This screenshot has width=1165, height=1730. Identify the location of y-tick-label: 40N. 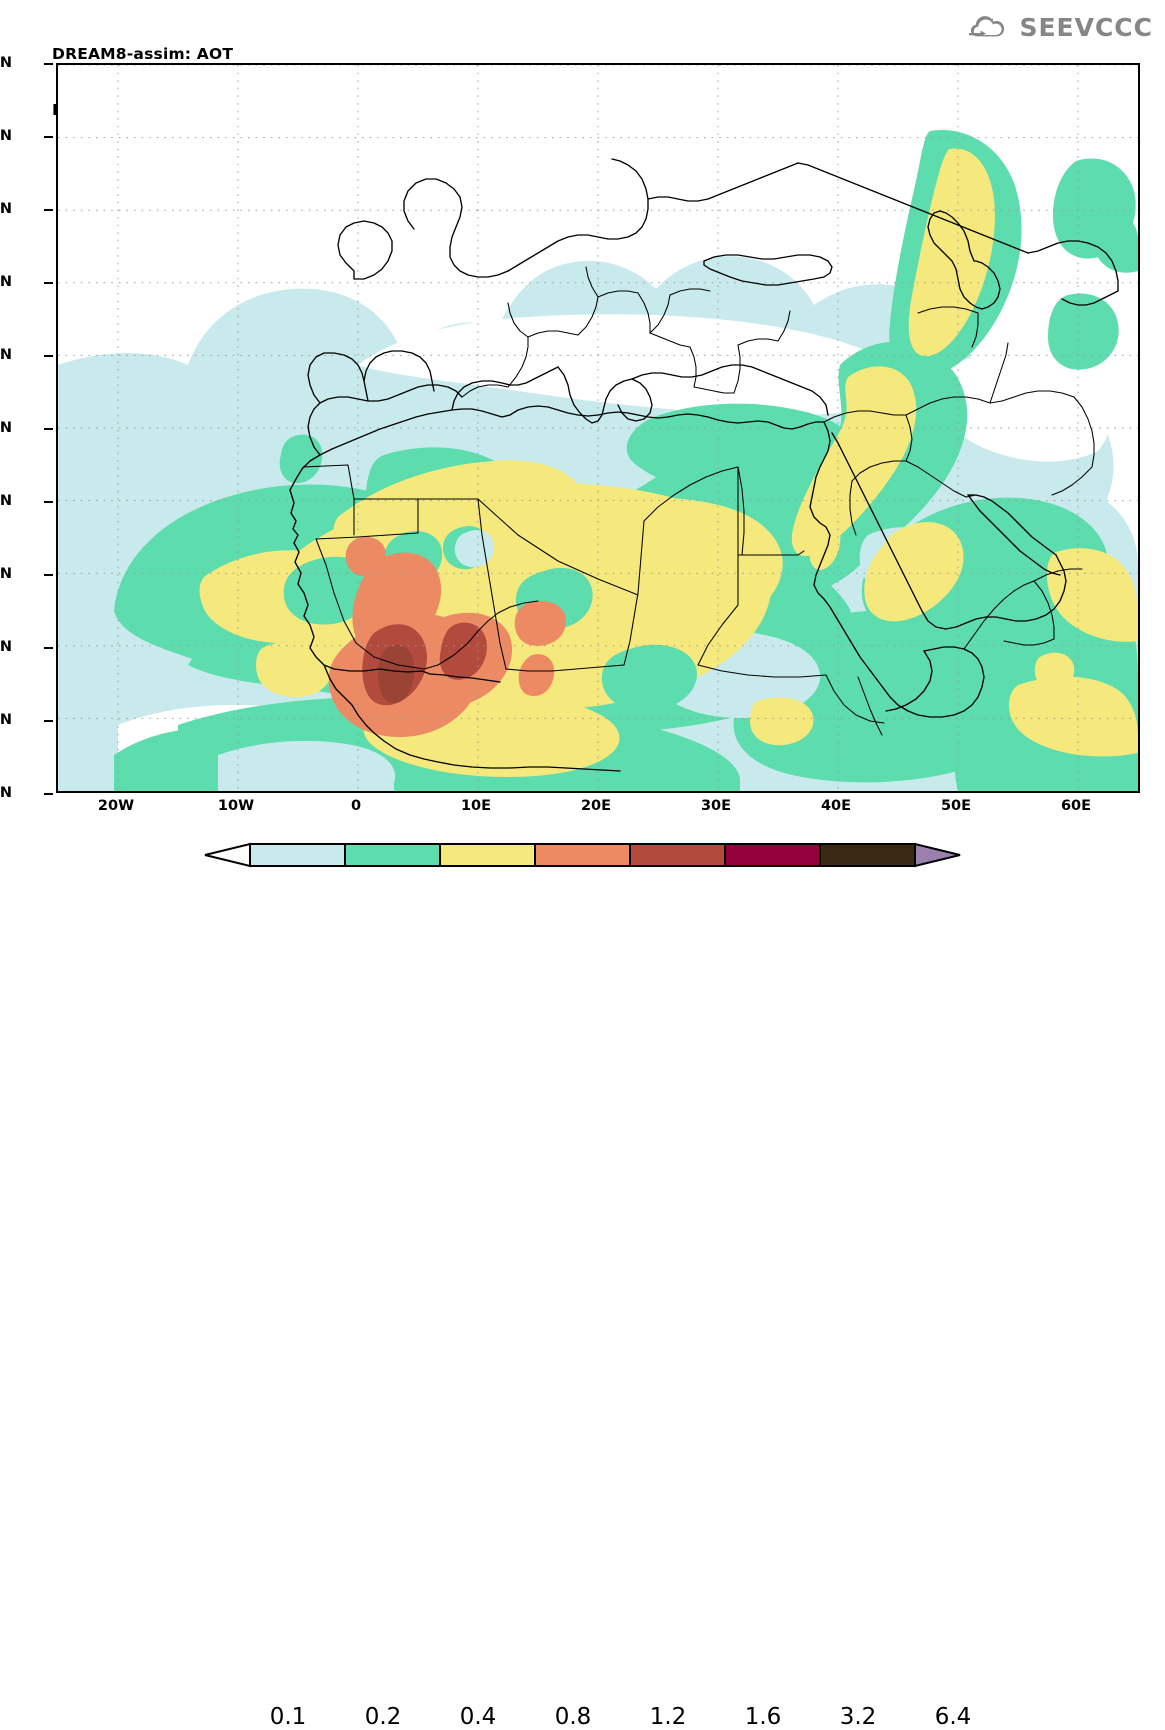
(6, 282).